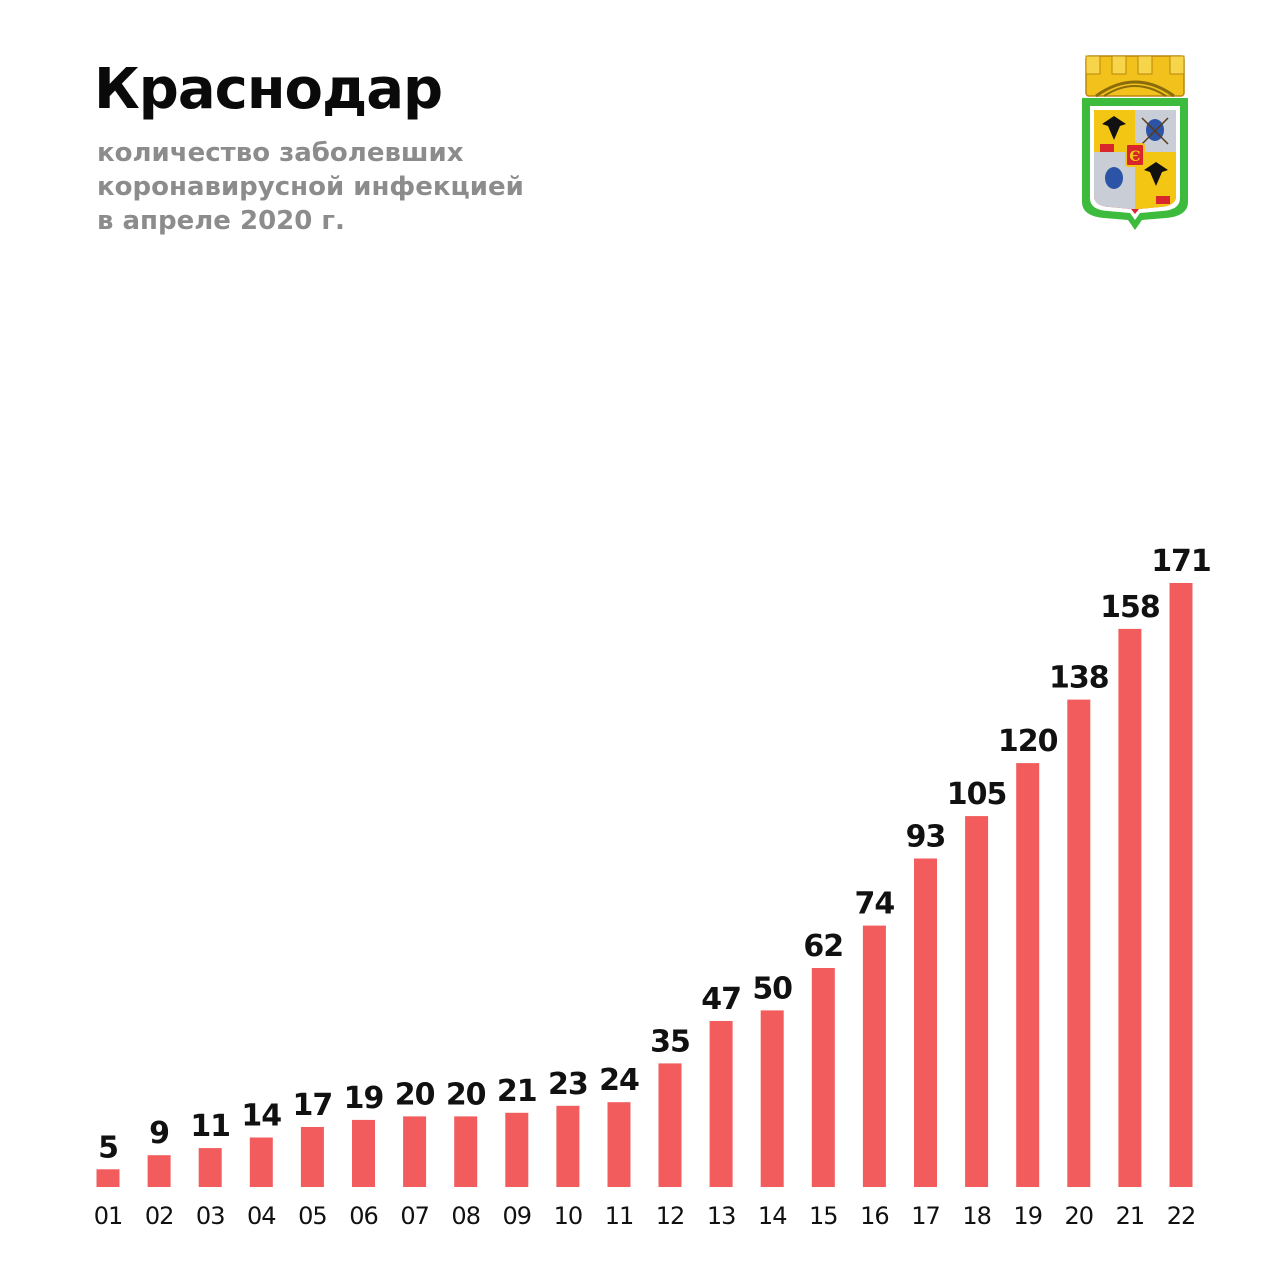 This screenshot has height=1280, width=1280. I want to click on category-label-15: 15, so click(823, 1216).